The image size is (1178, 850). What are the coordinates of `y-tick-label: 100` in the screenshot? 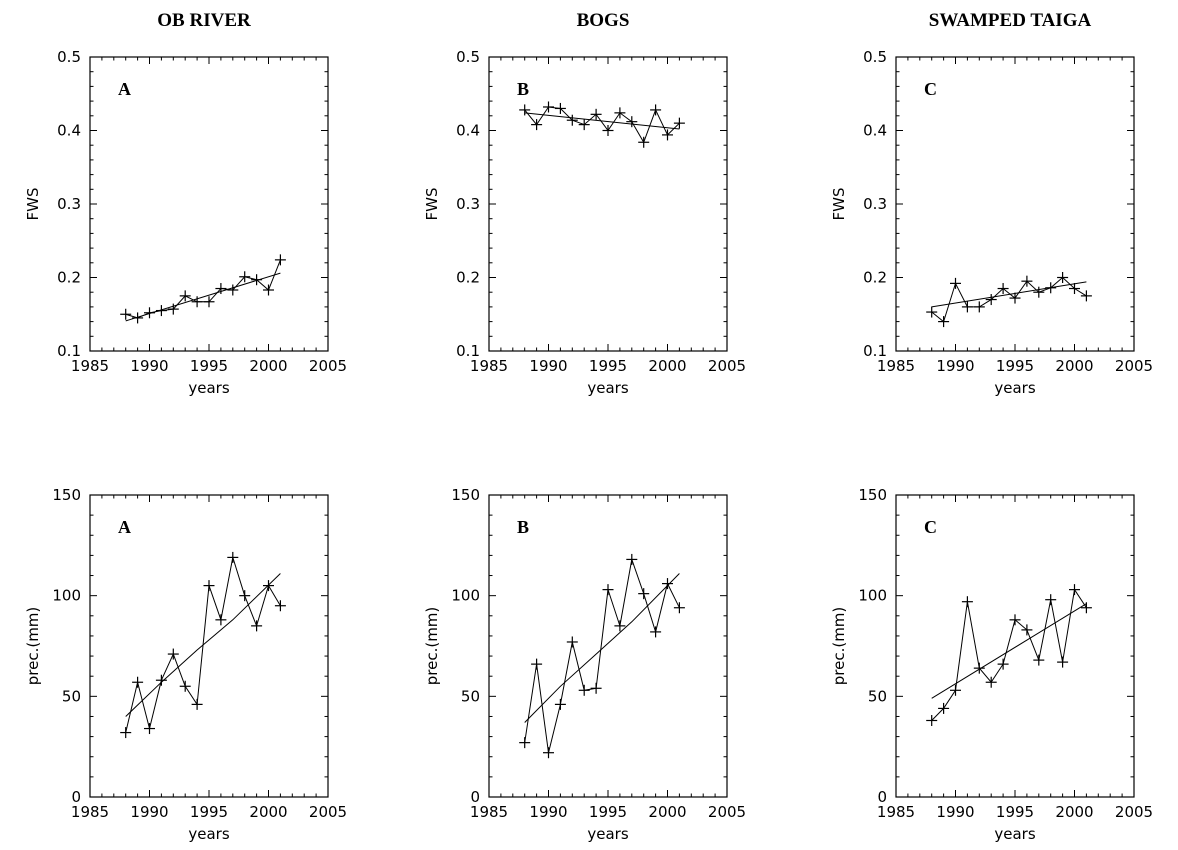 It's located at (872, 596).